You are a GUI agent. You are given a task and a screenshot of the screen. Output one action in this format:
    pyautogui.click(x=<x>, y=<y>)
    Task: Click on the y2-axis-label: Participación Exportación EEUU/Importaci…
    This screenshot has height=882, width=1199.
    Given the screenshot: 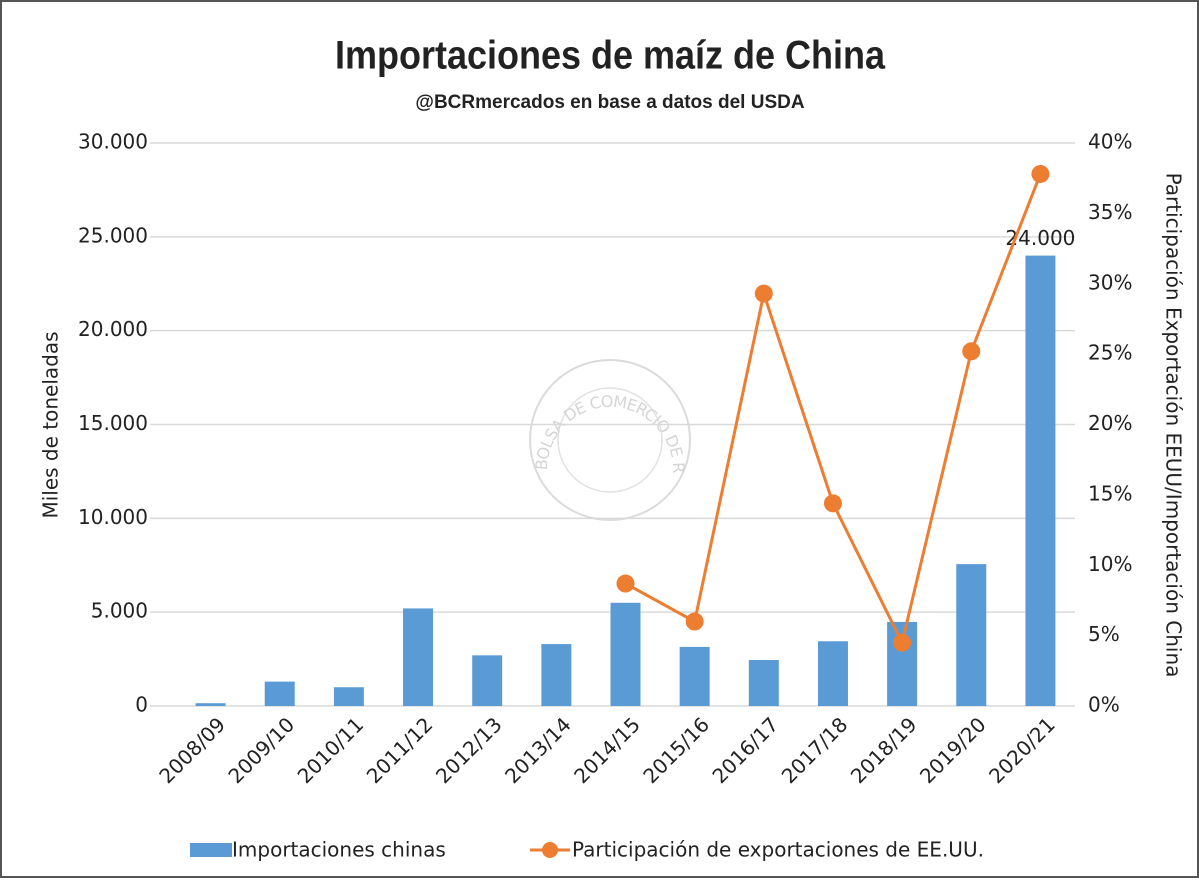 What is the action you would take?
    pyautogui.click(x=1174, y=425)
    